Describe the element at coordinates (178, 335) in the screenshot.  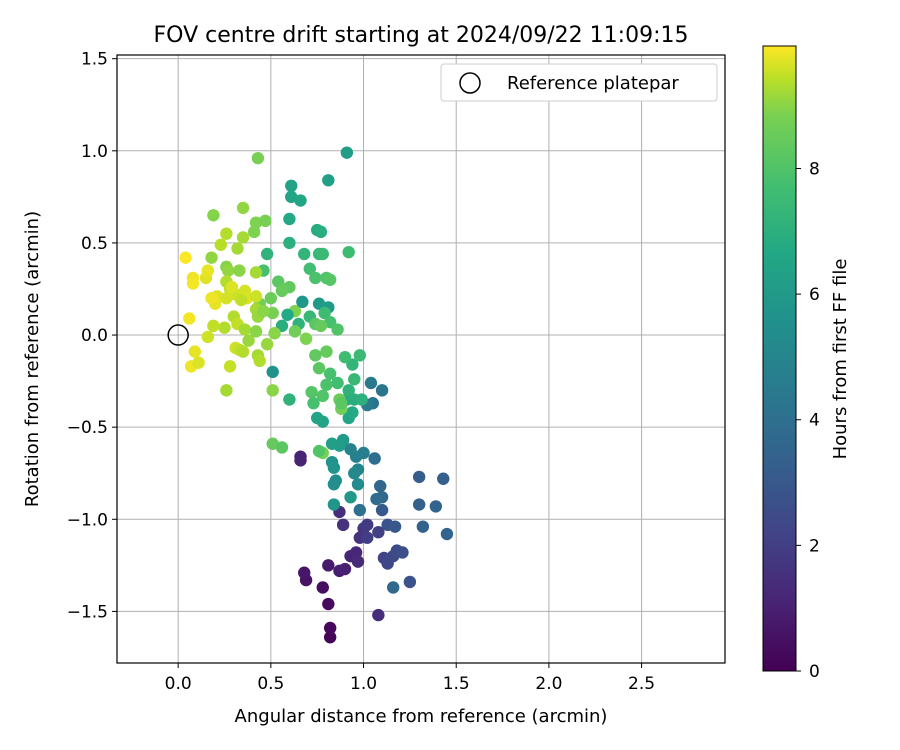
I see `reference-platepar-marker` at that location.